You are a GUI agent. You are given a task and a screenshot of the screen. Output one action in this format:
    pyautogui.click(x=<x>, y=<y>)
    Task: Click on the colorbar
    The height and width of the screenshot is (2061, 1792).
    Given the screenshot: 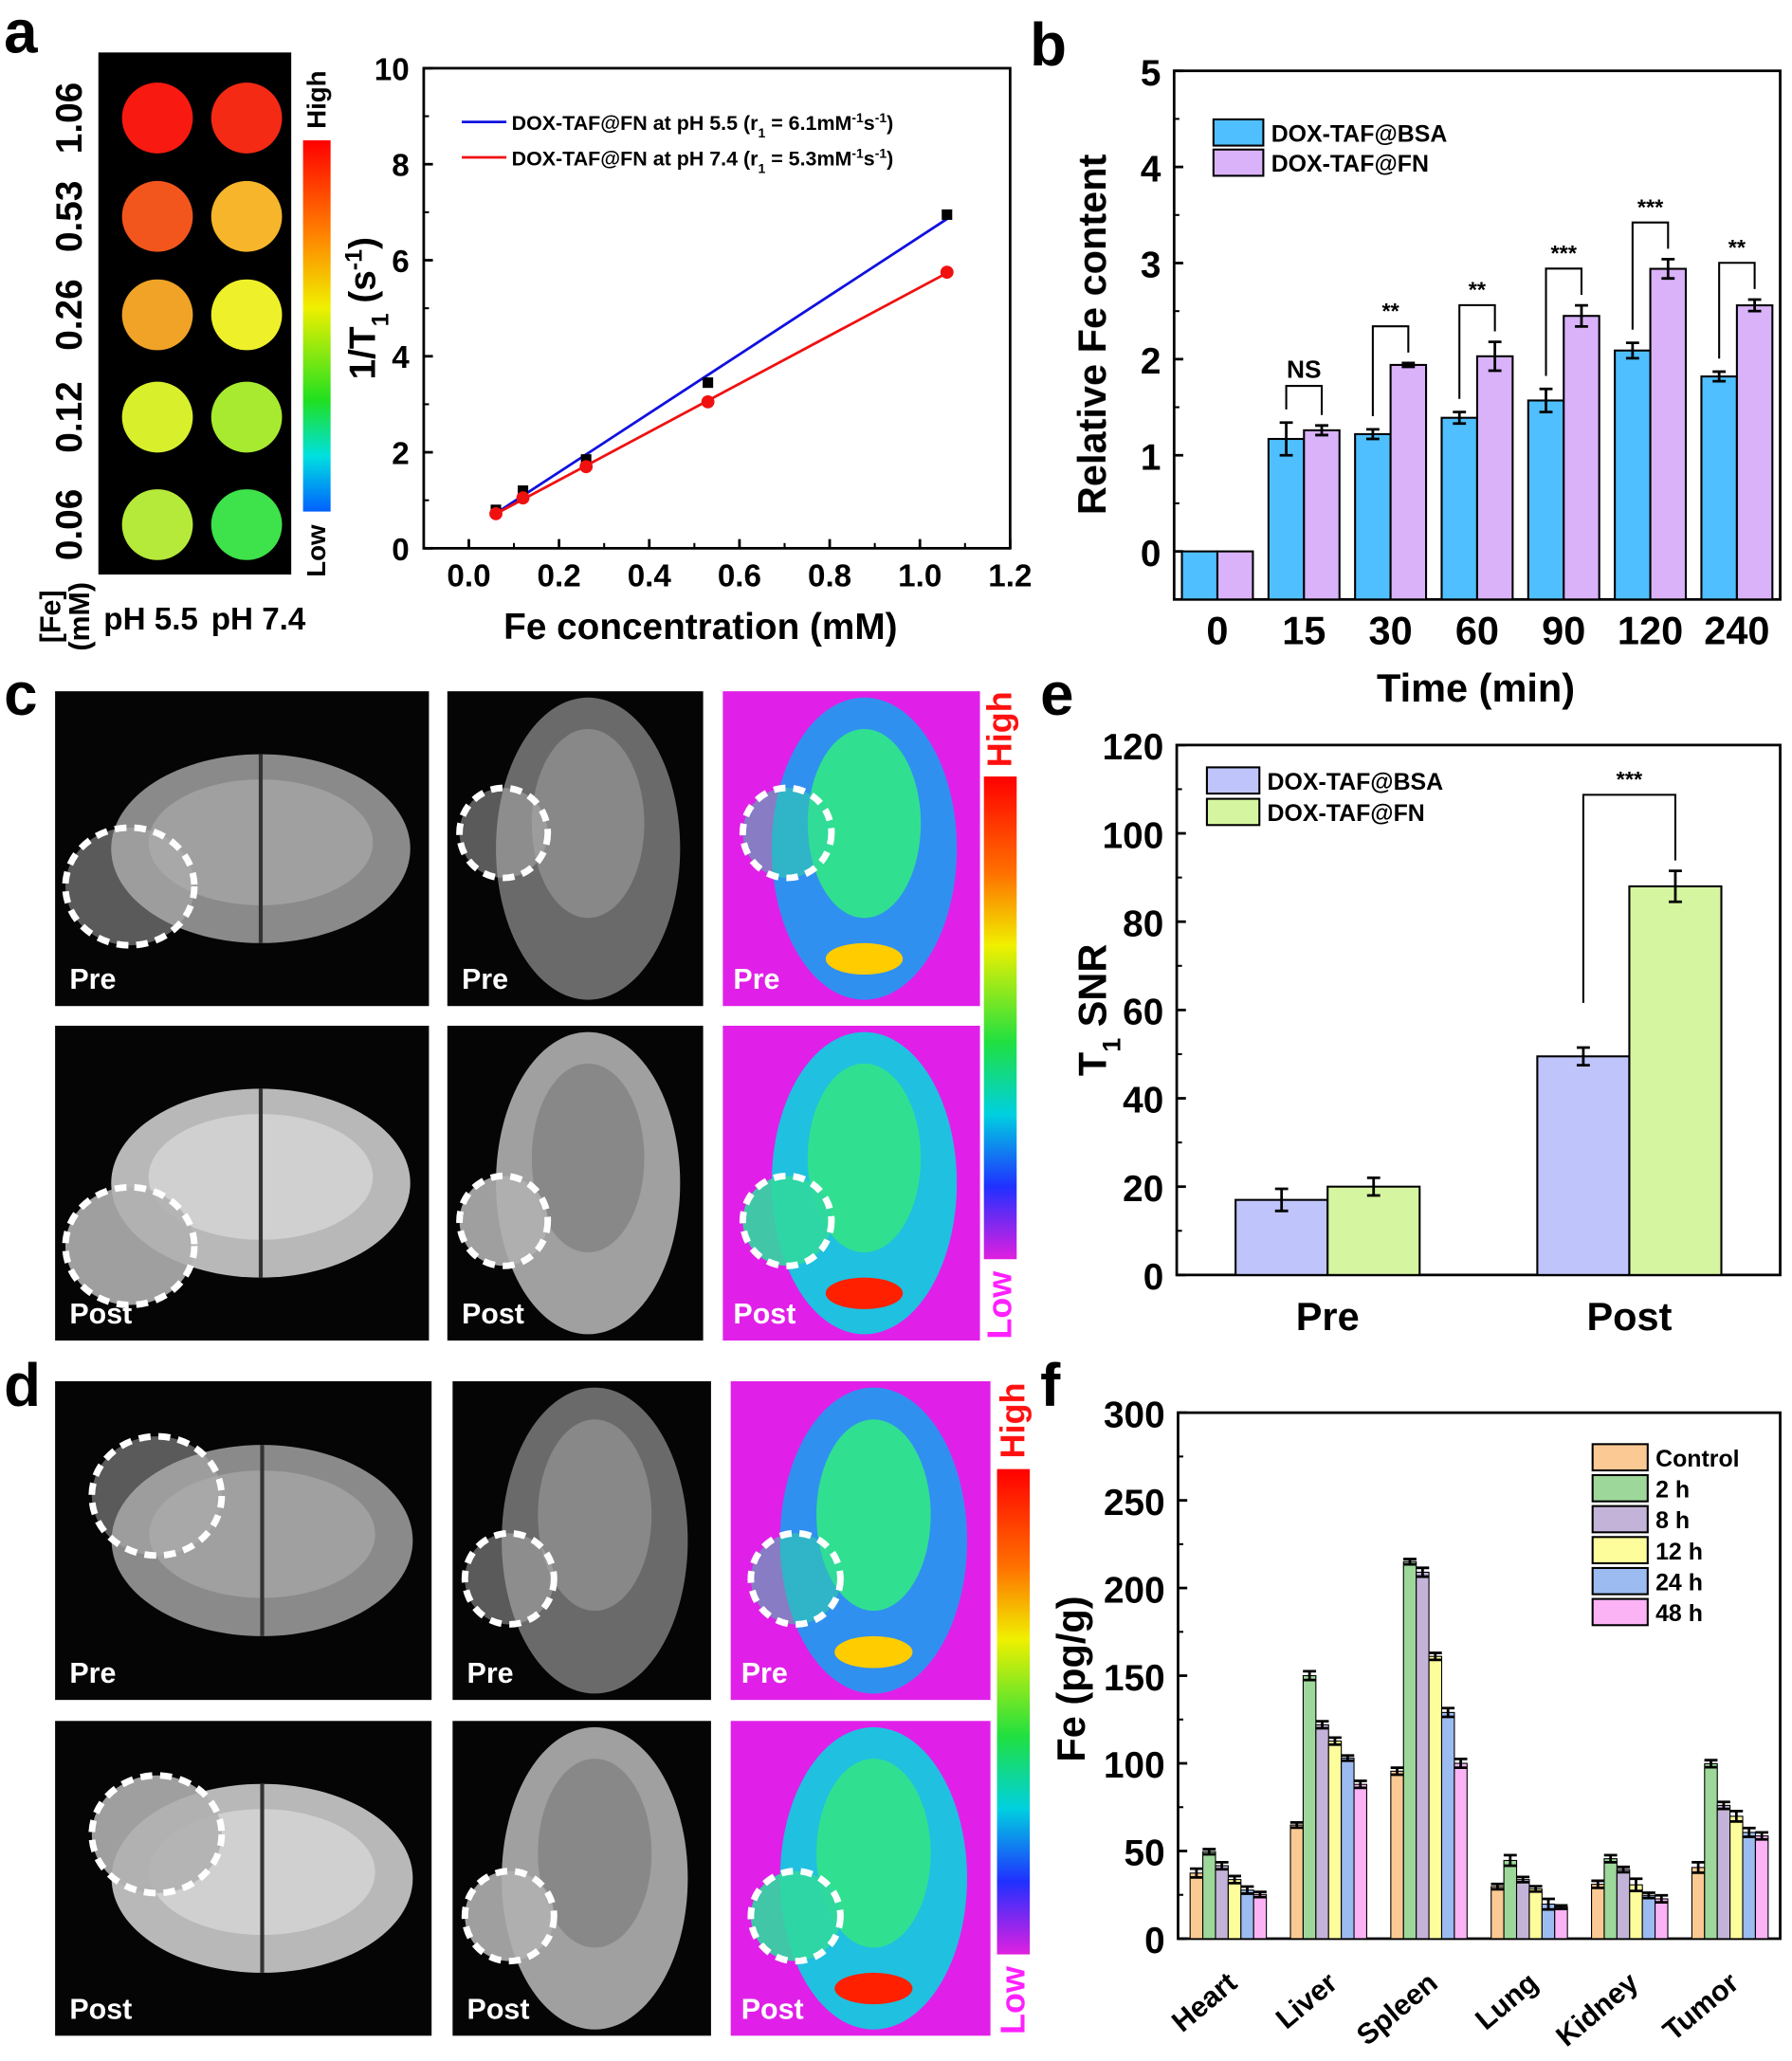 What is the action you would take?
    pyautogui.click(x=316, y=326)
    